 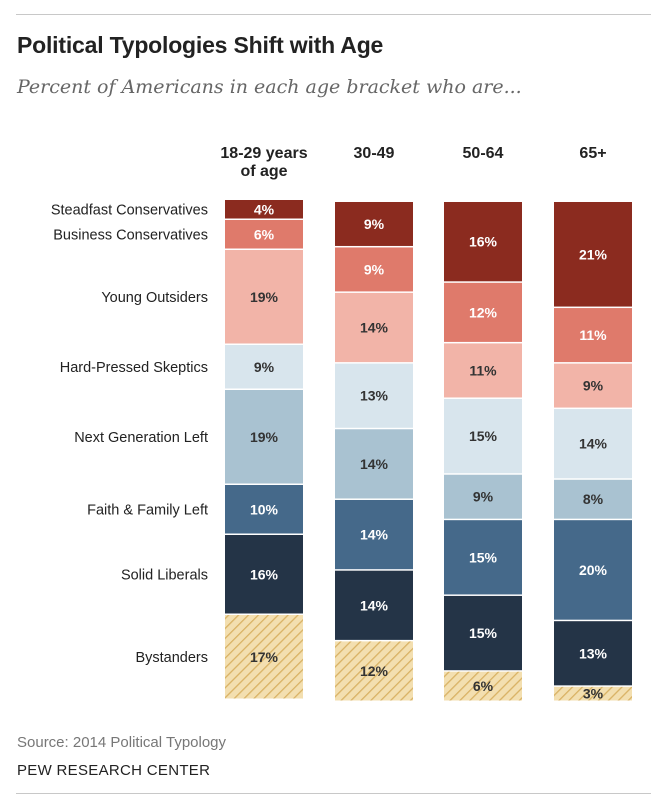 I want to click on column-header: 30-49, so click(x=374, y=153).